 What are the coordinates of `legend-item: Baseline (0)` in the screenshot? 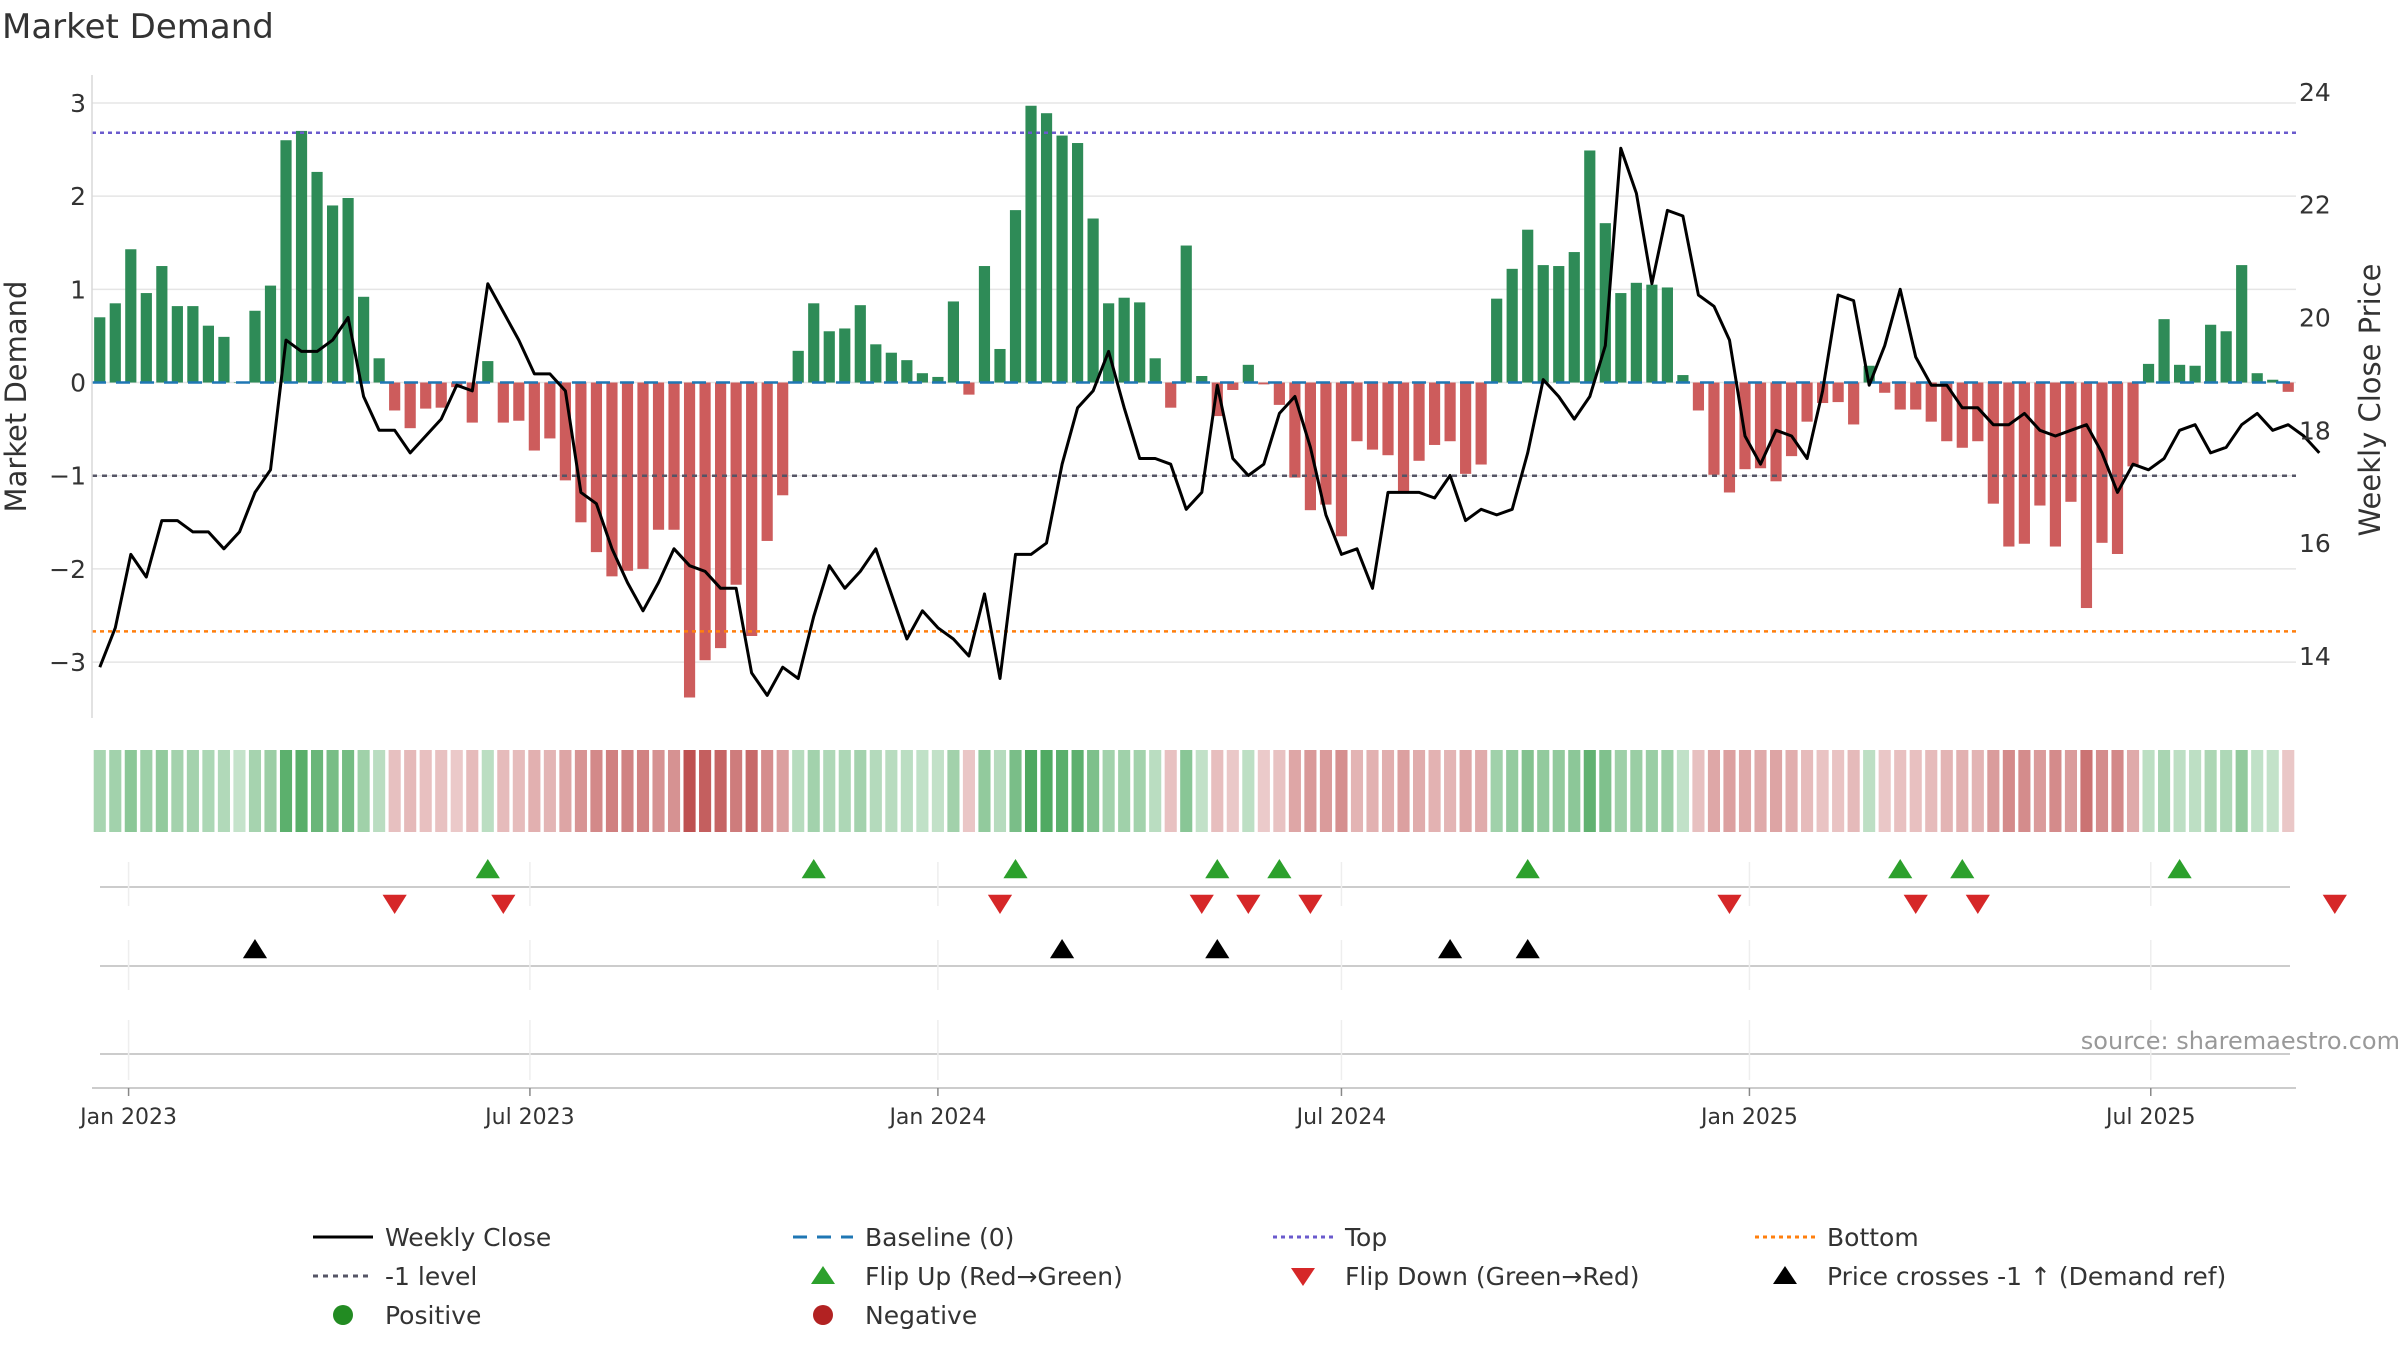 It's located at (903, 1237).